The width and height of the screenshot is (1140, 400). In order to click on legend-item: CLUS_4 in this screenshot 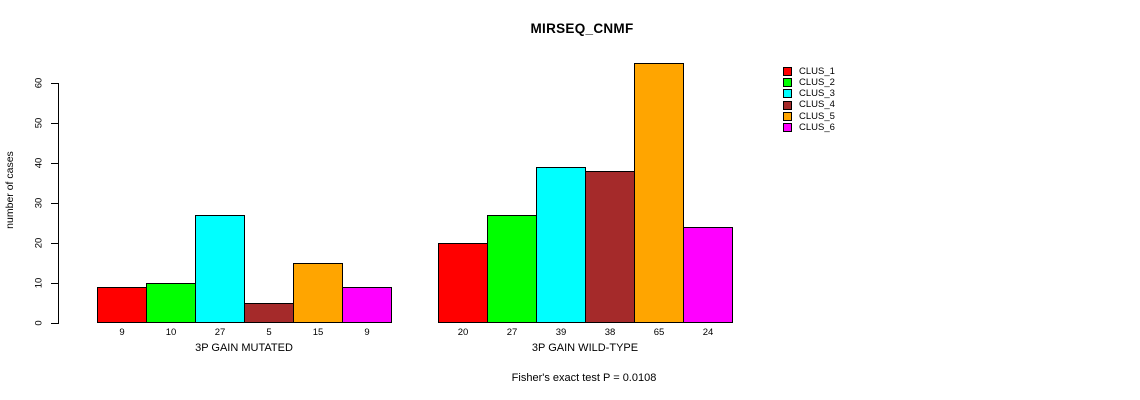, I will do `click(809, 105)`.